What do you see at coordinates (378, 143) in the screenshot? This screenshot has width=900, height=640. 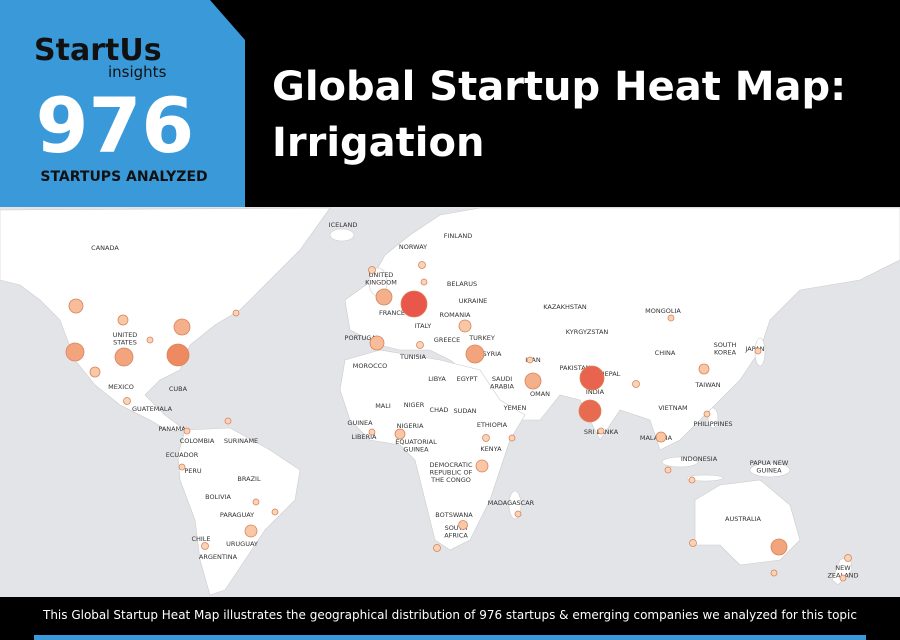 I see `title-line: Irrigation` at bounding box center [378, 143].